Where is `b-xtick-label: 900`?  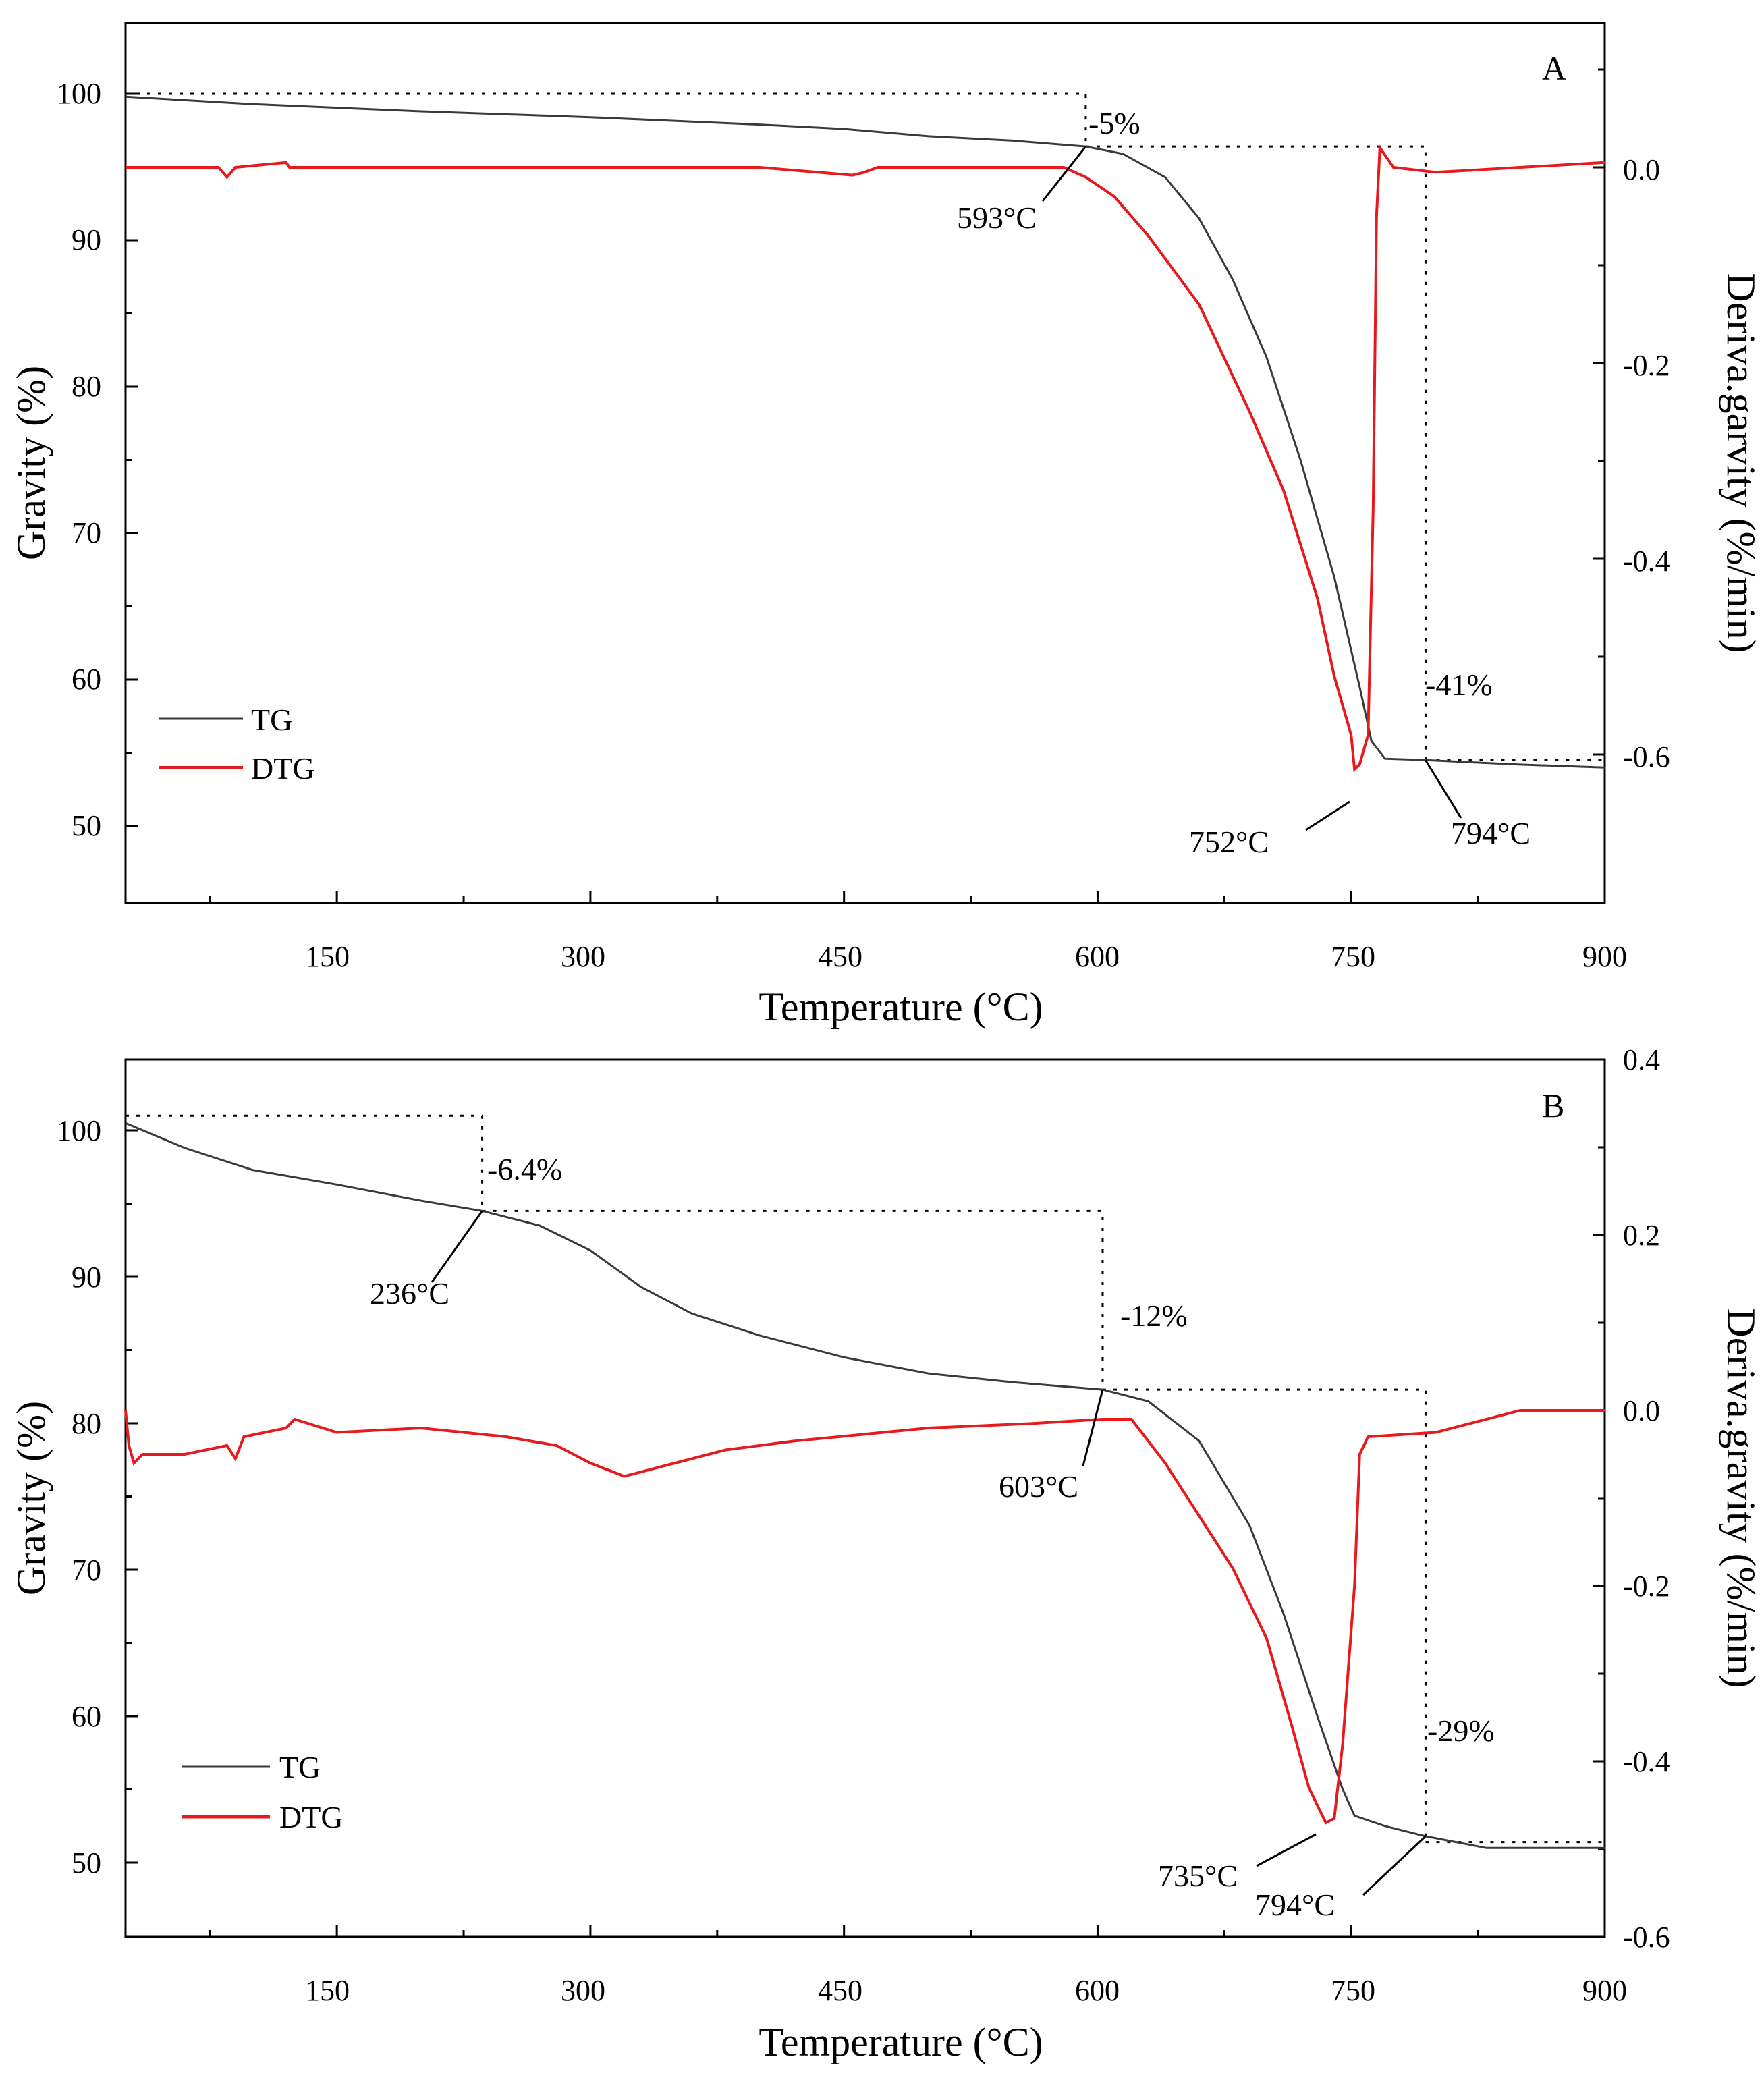 b-xtick-label: 900 is located at coordinates (1604, 1990).